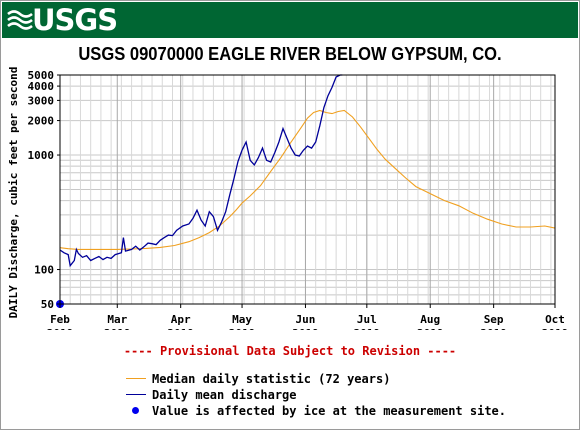 This screenshot has width=580, height=430. Describe the element at coordinates (75, 20) in the screenshot. I see `usgs-logo-text: USGS` at that location.